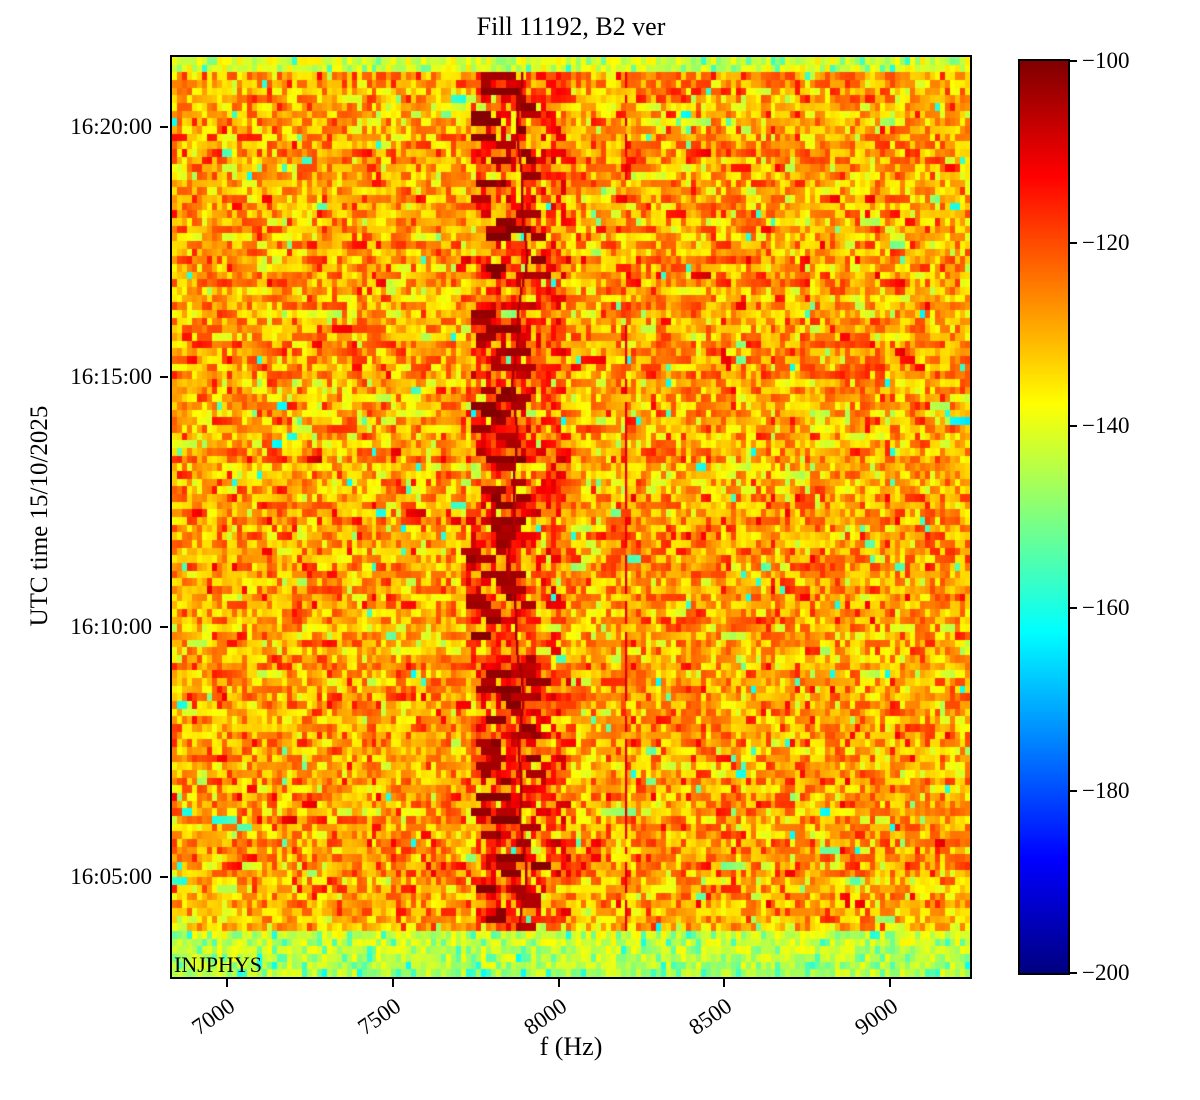  Describe the element at coordinates (571, 26) in the screenshot. I see `plot-title: Fill 11192, B2 ver` at that location.